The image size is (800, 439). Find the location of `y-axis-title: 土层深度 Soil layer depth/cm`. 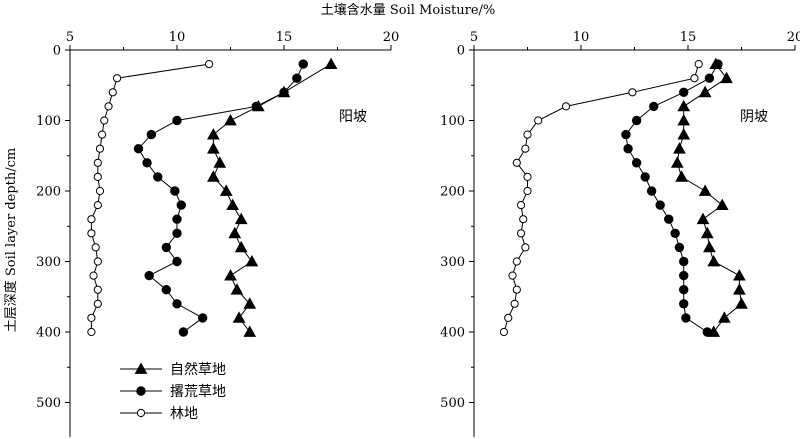

y-axis-title: 土层深度 Soil layer depth/cm is located at coordinates (11, 240).